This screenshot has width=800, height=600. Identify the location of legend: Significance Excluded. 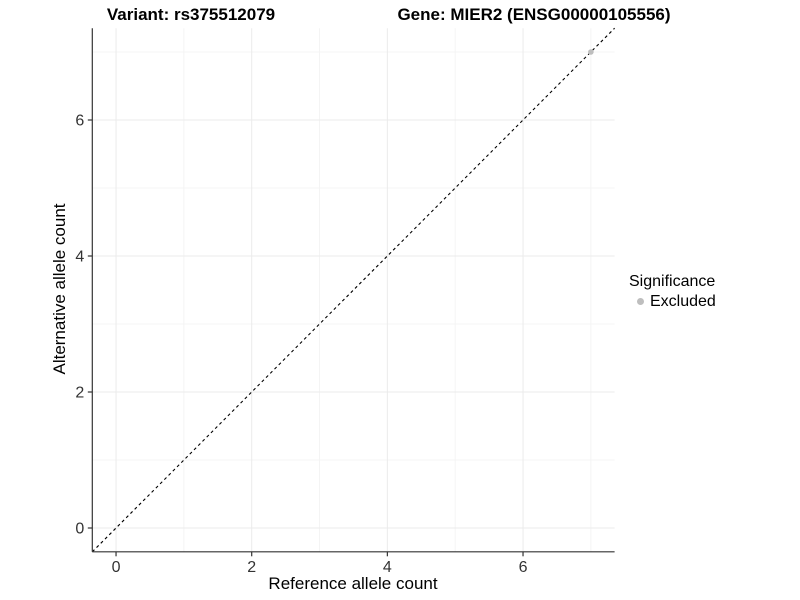
(672, 291).